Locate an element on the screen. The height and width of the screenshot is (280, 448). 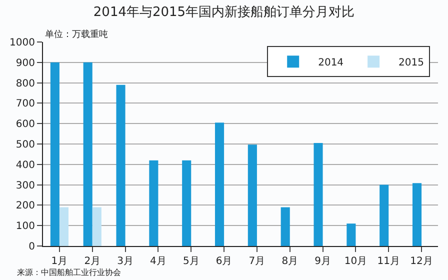
y-tick-label: 200 is located at coordinates (25, 206).